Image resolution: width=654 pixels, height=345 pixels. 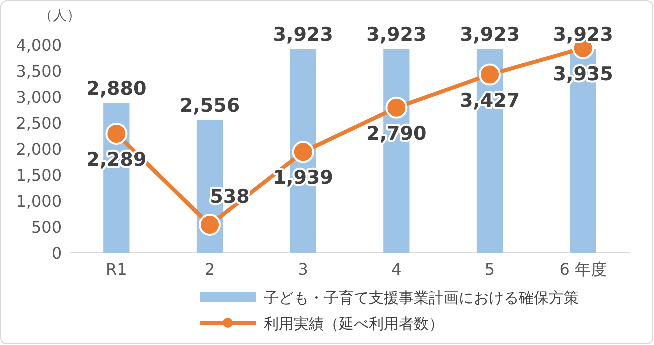 I want to click on y-tick-label: 3,500, so click(x=39, y=71).